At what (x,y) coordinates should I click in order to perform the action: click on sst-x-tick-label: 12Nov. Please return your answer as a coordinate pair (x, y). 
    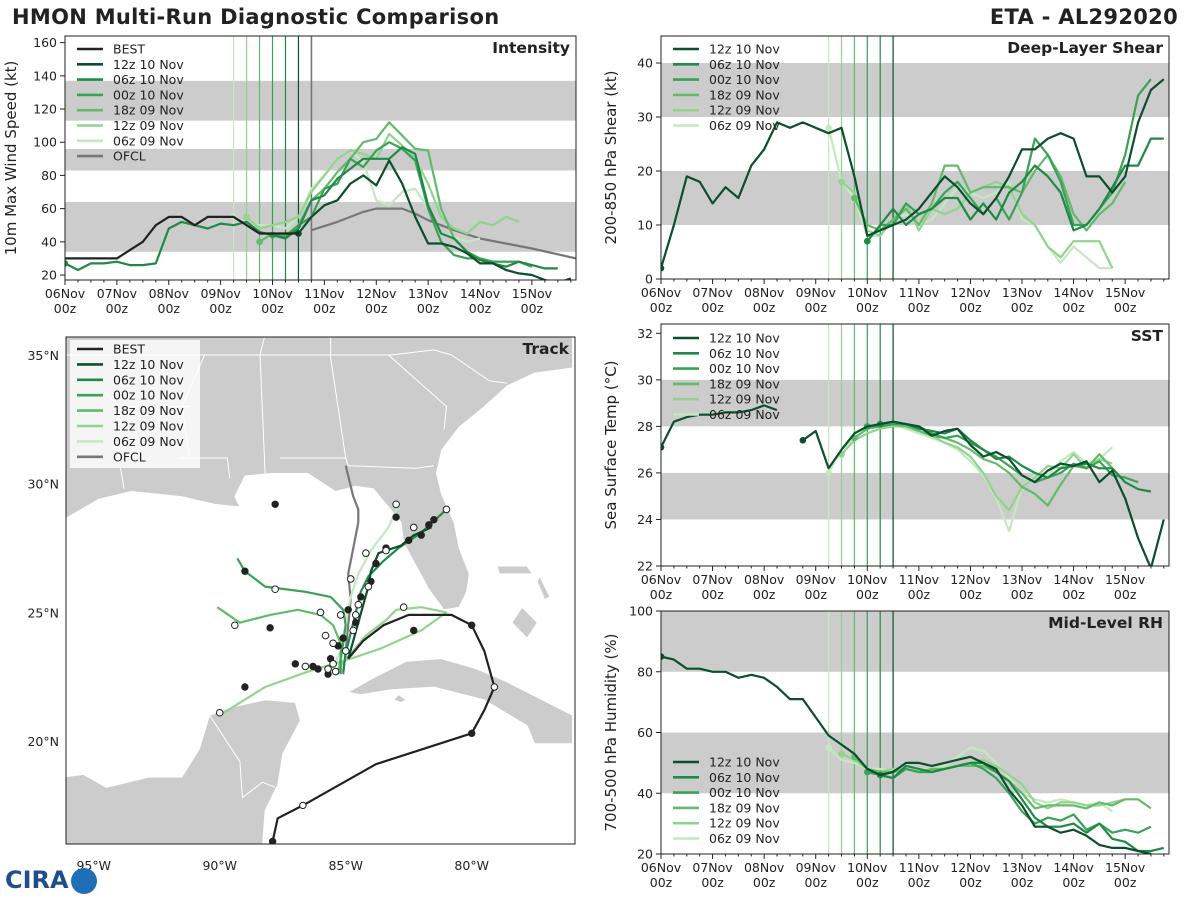
    Looking at the image, I should click on (970, 579).